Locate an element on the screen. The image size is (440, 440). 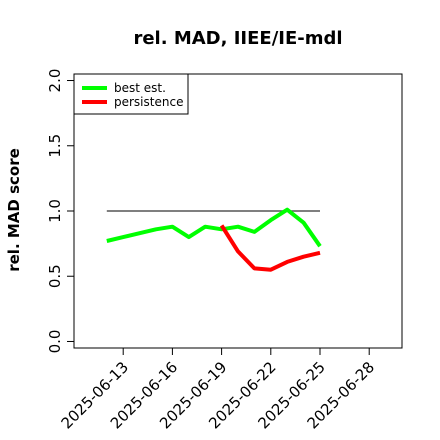
y-tick-label: 2.0 is located at coordinates (55, 81).